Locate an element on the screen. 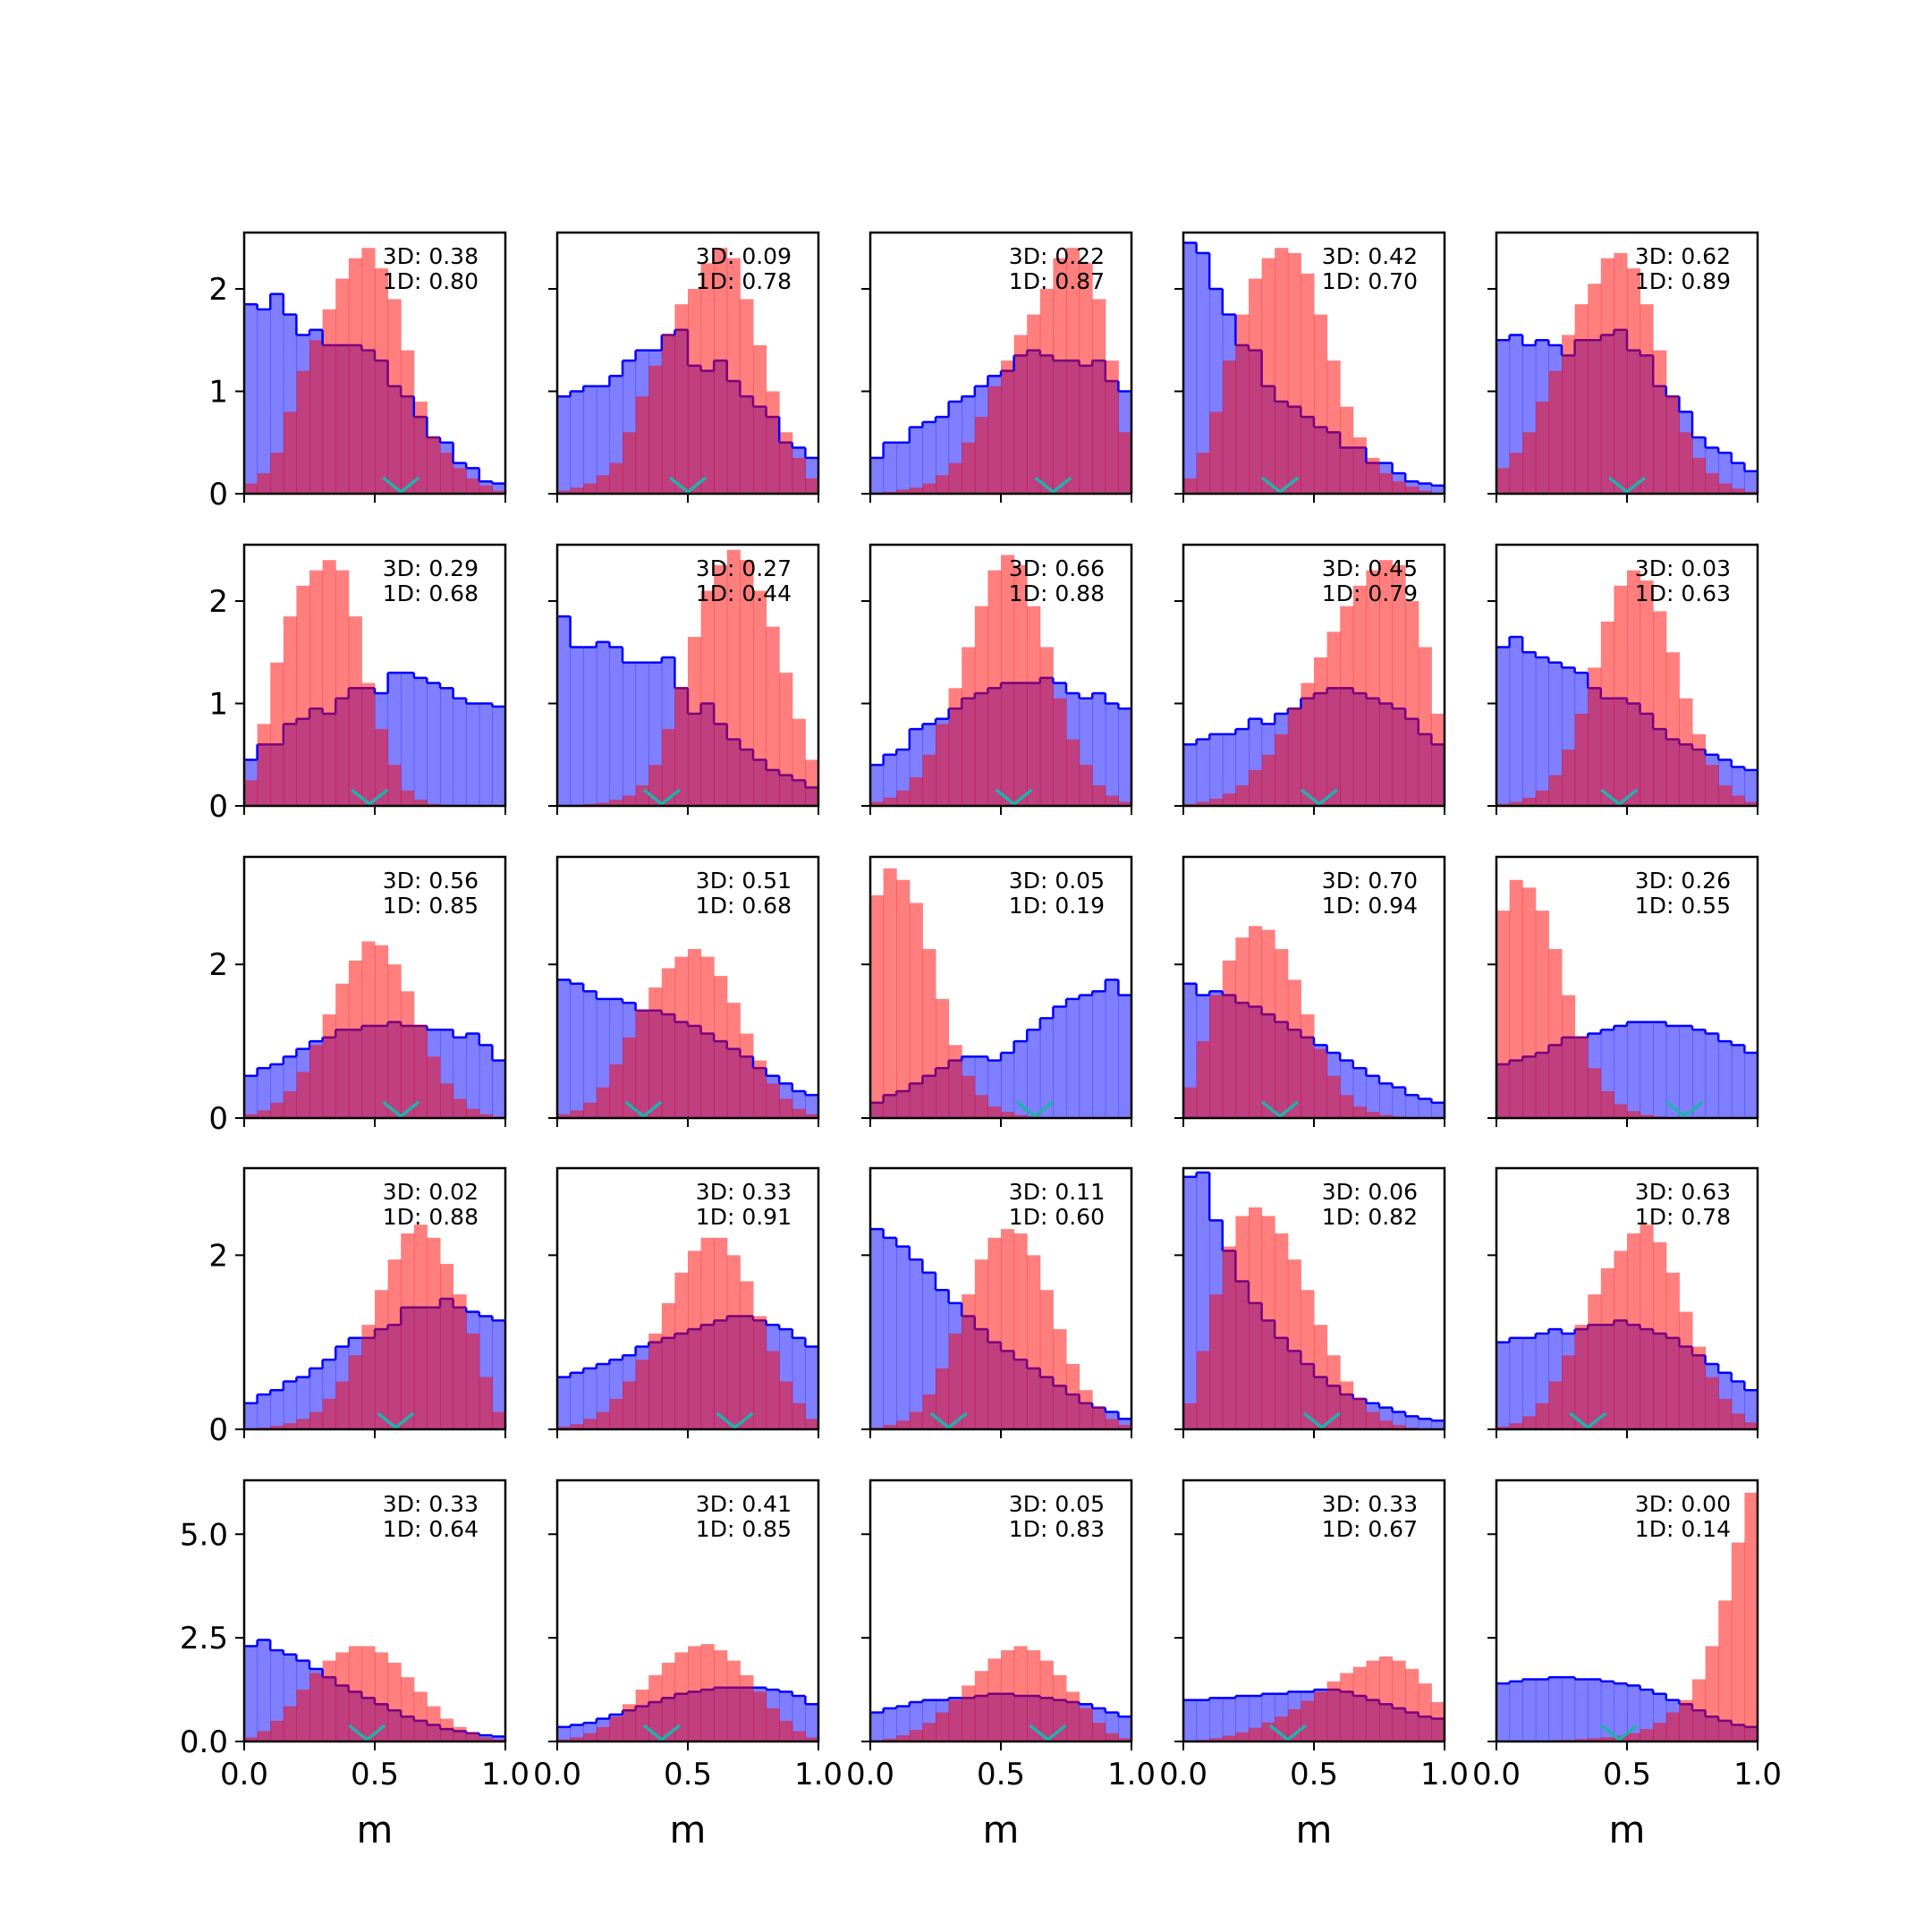  y-tick-label: 5.0 is located at coordinates (204, 1535).